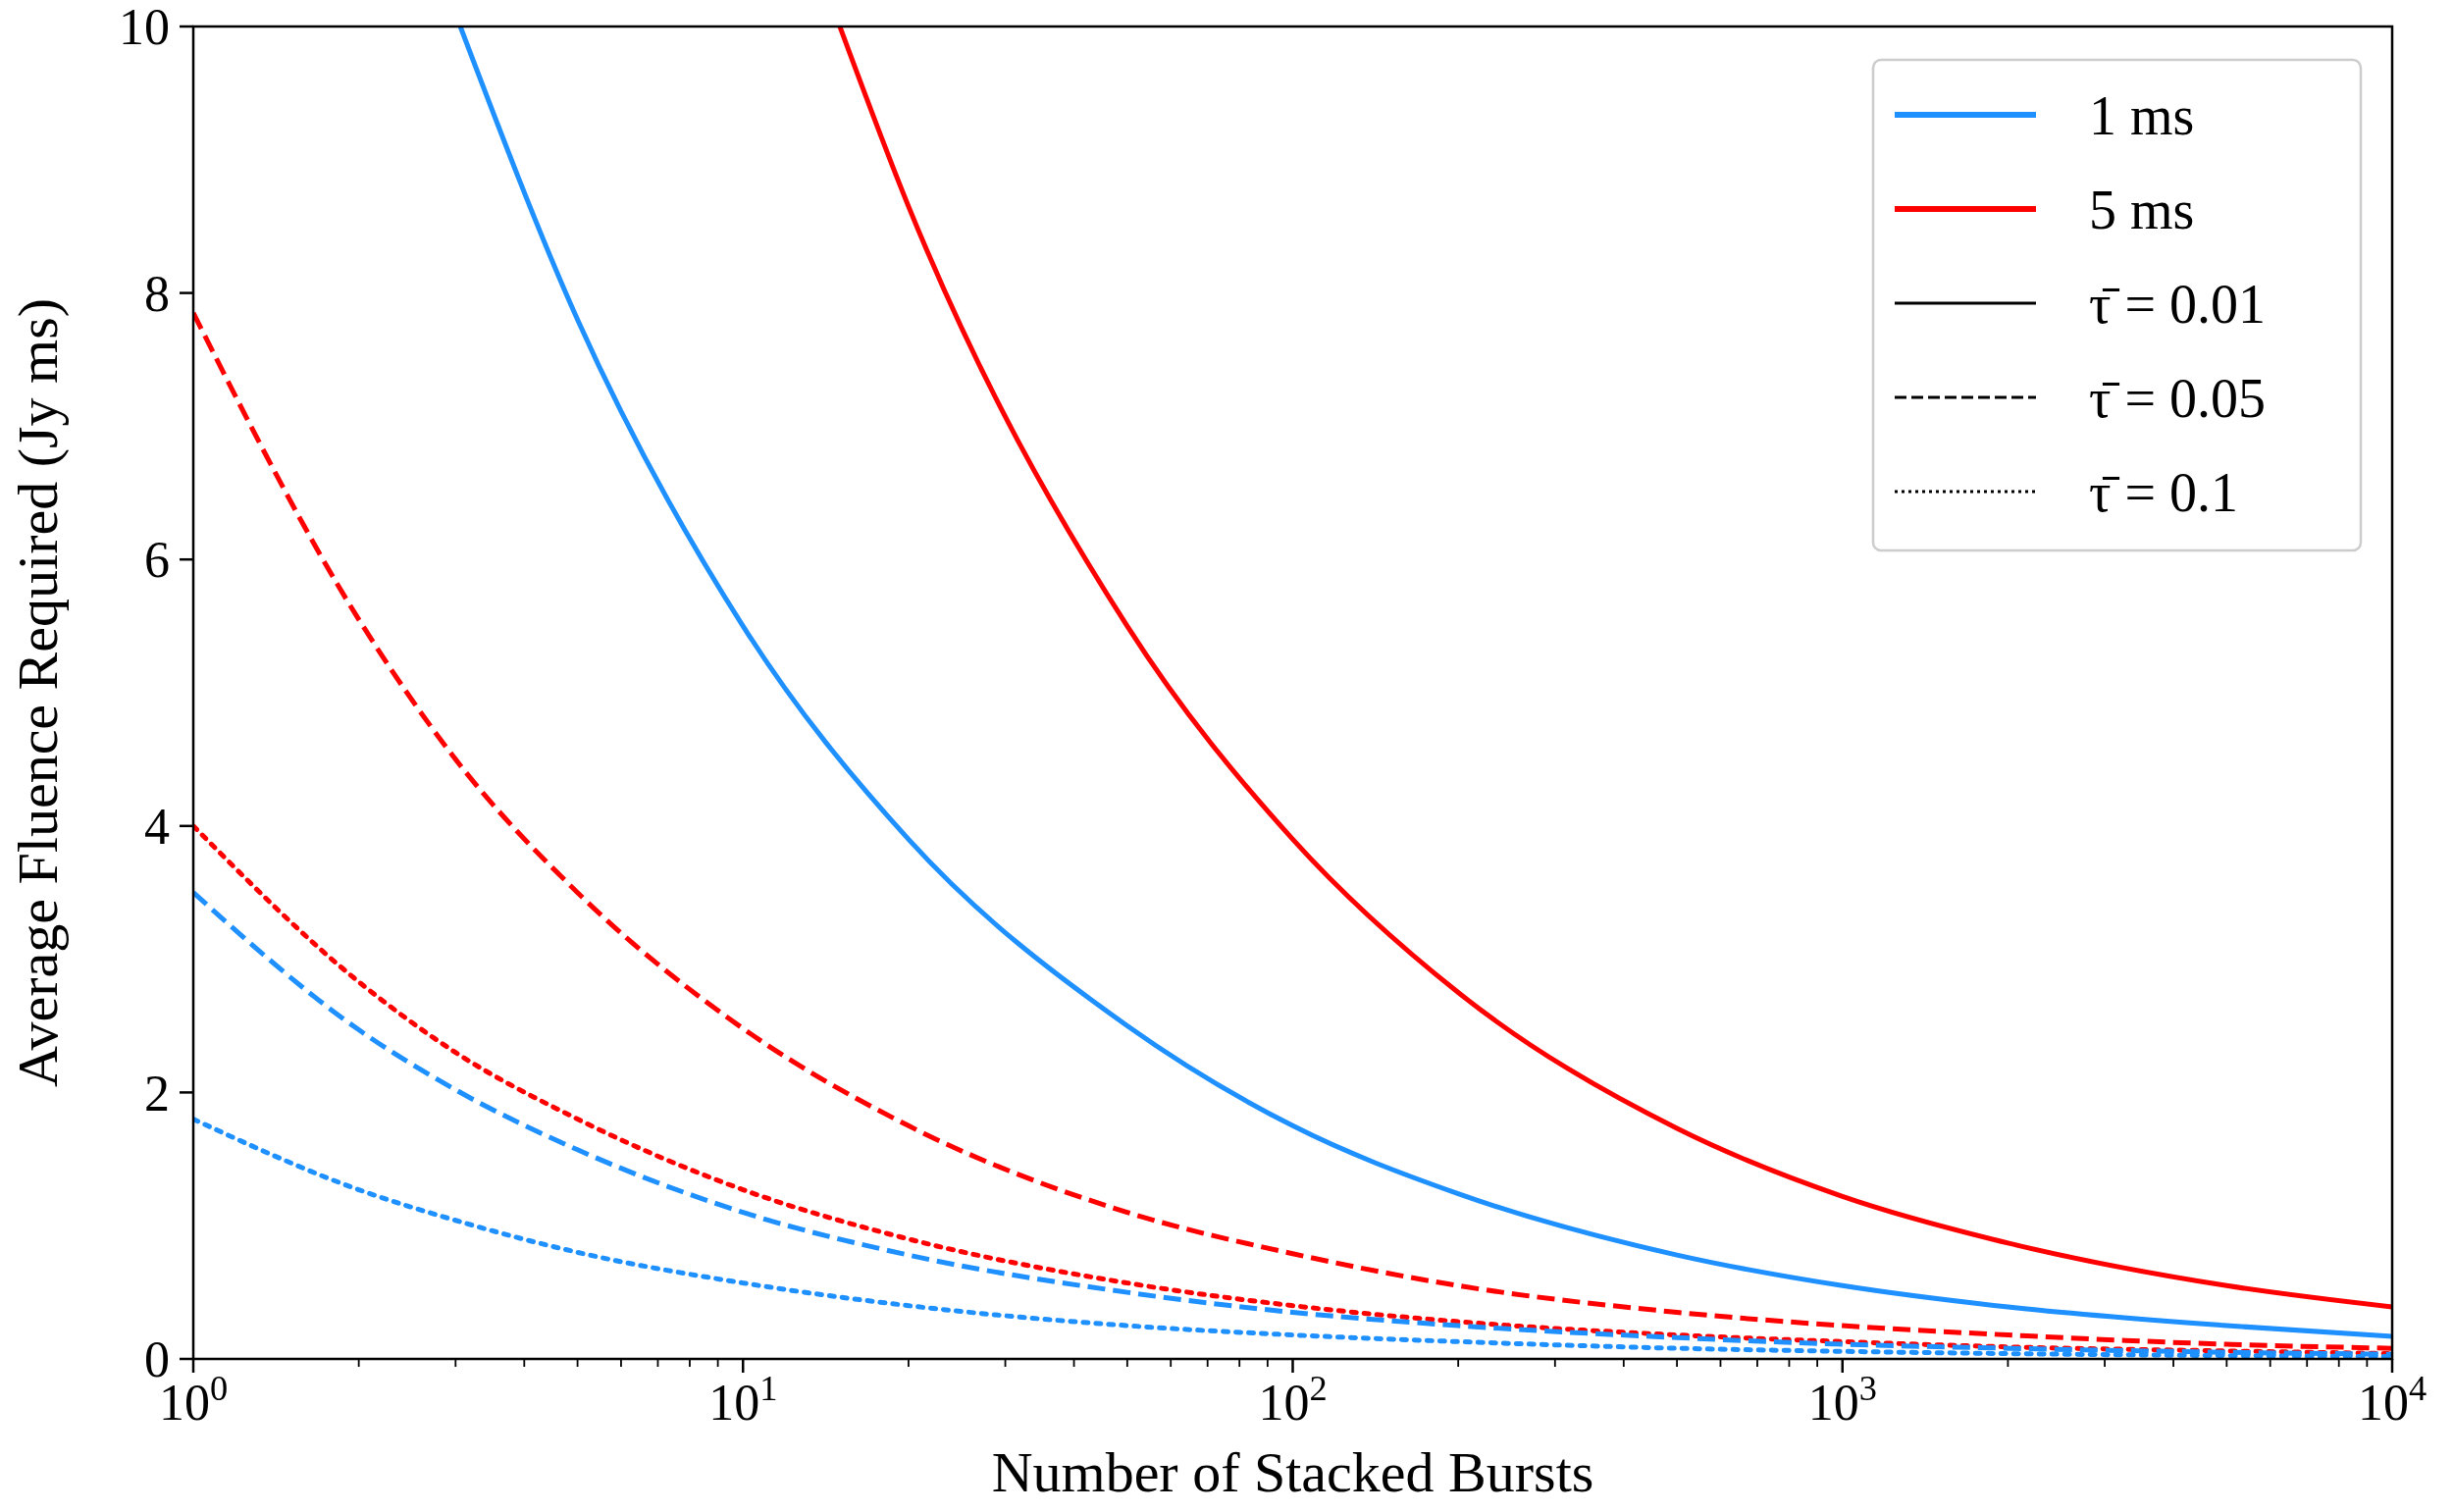 This screenshot has width=2453, height=1512. What do you see at coordinates (2164, 492) in the screenshot?
I see `legend-label: τ̄ = 0.1` at bounding box center [2164, 492].